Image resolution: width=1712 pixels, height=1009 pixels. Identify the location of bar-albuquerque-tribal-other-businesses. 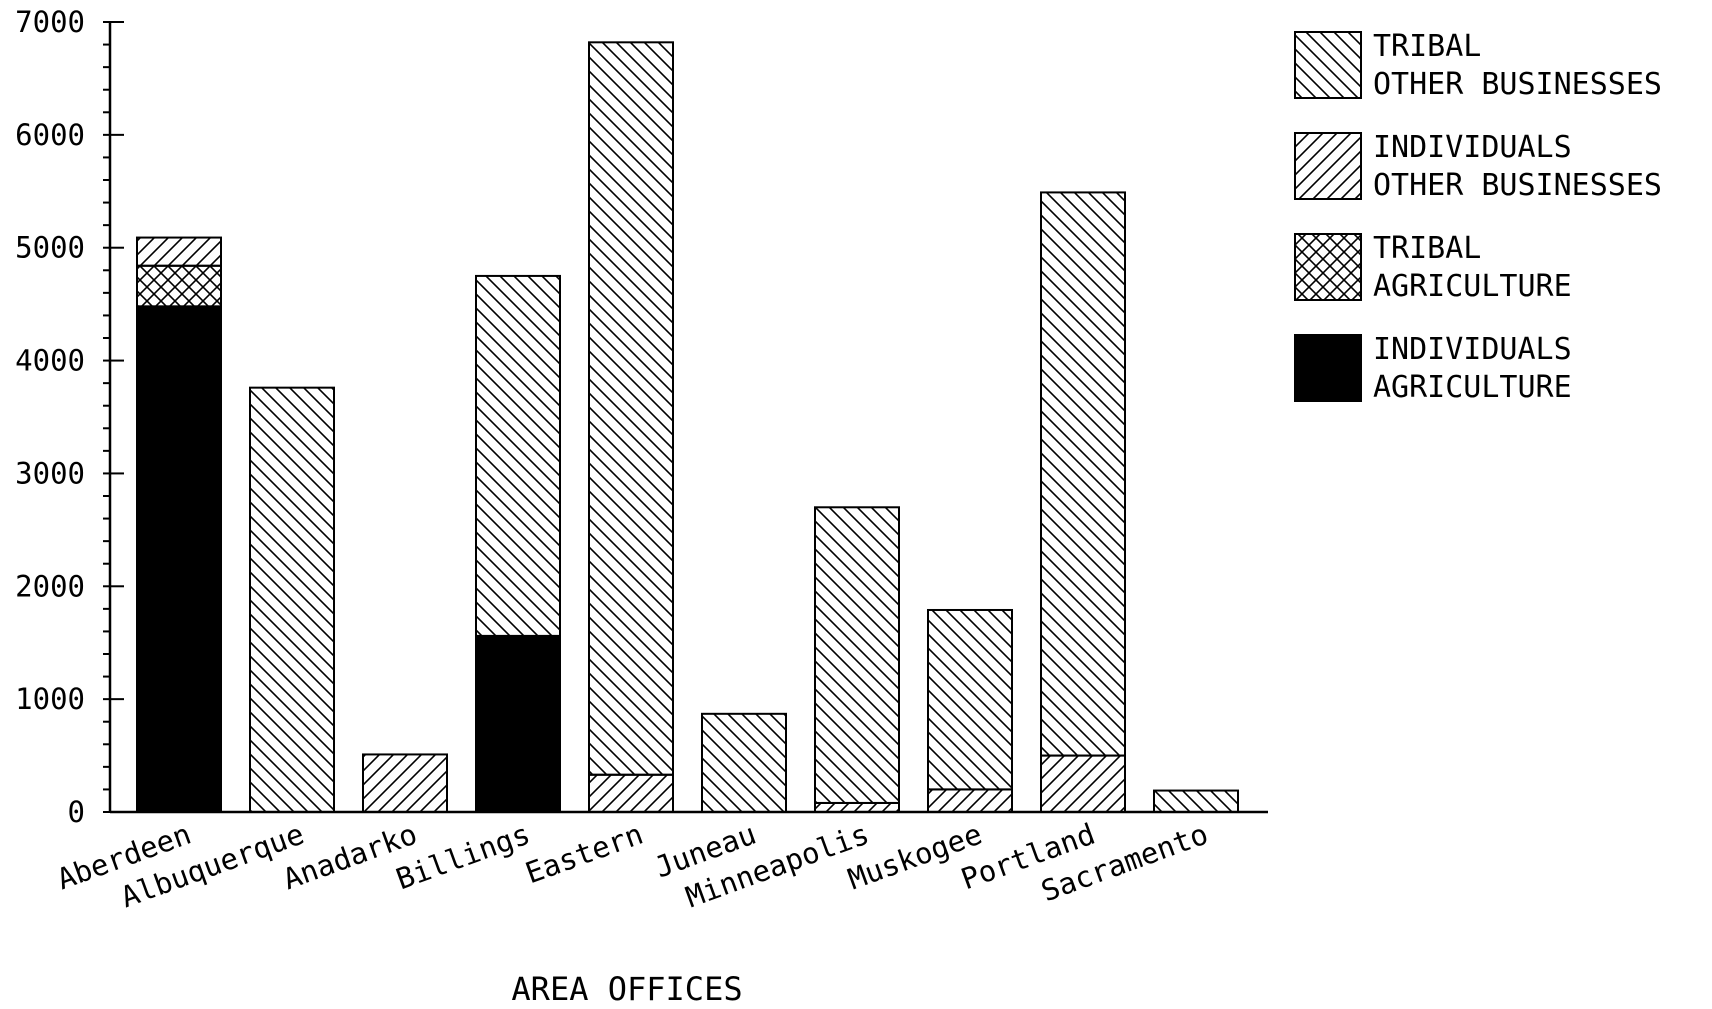
(292, 599).